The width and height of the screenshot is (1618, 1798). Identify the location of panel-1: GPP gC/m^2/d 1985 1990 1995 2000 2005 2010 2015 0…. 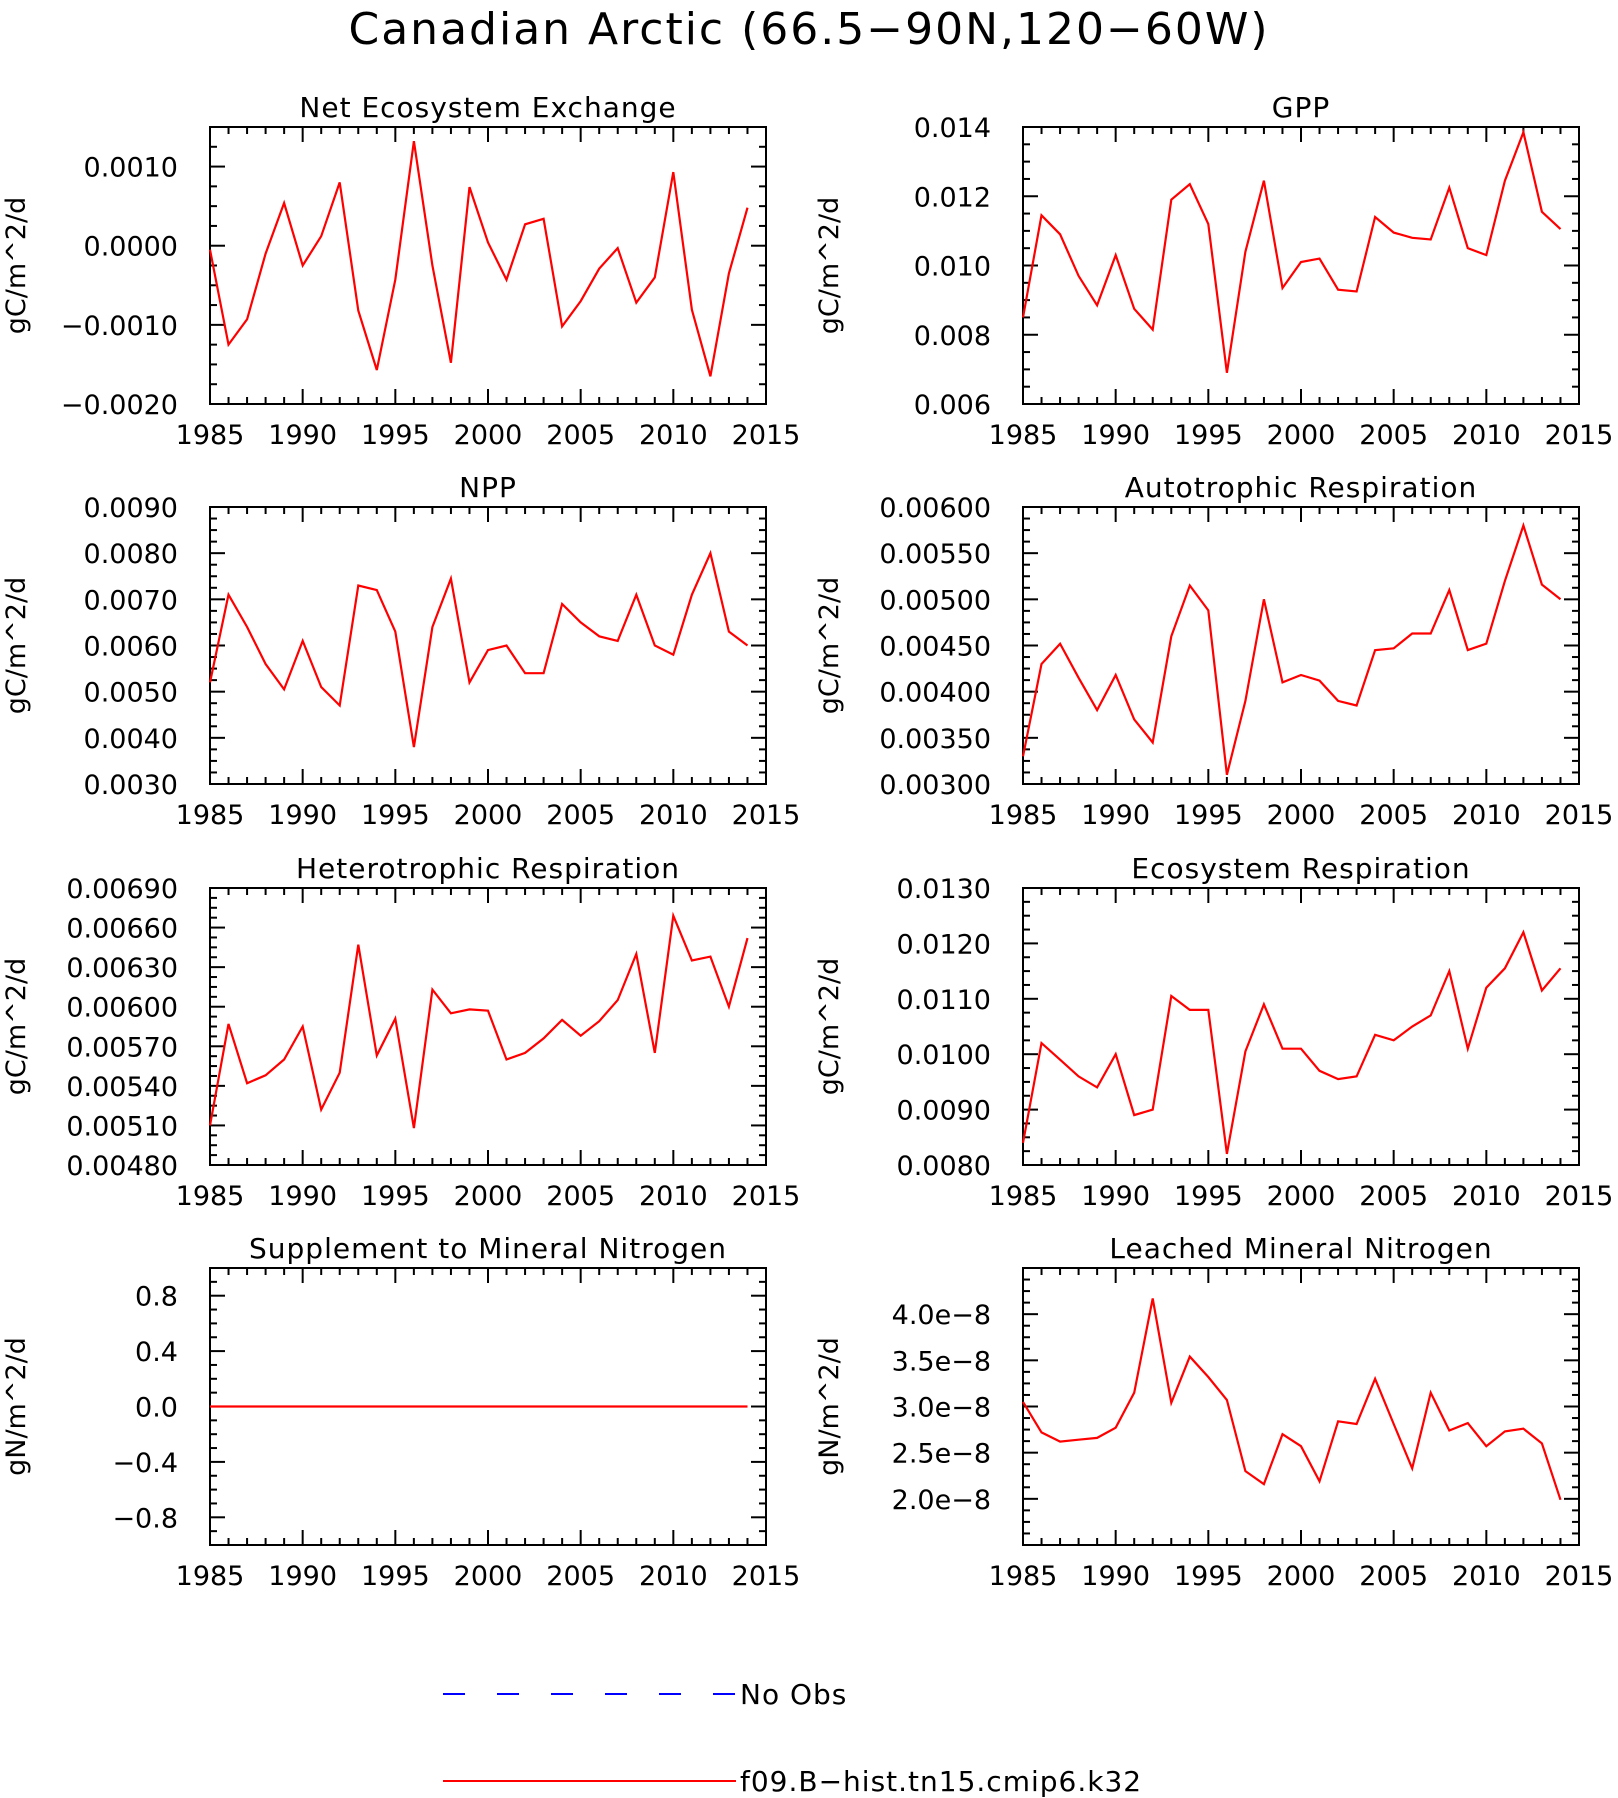
(1213, 271).